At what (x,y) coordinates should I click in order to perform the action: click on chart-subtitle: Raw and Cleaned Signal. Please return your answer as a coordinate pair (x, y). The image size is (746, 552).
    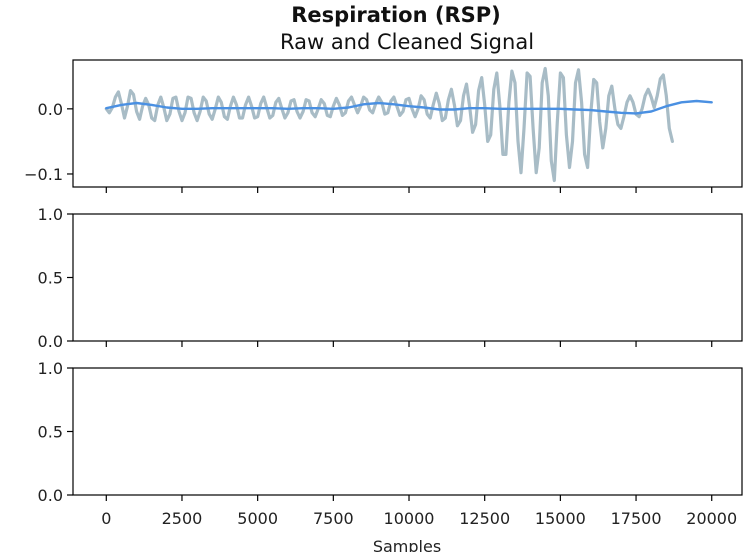
    Looking at the image, I should click on (407, 42).